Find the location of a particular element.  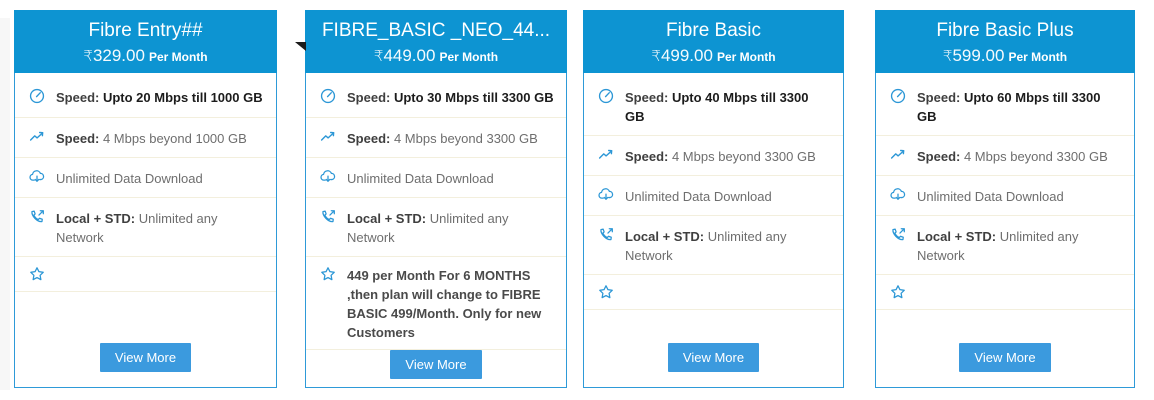

plan-title: Fibre Basic is located at coordinates (713, 30).